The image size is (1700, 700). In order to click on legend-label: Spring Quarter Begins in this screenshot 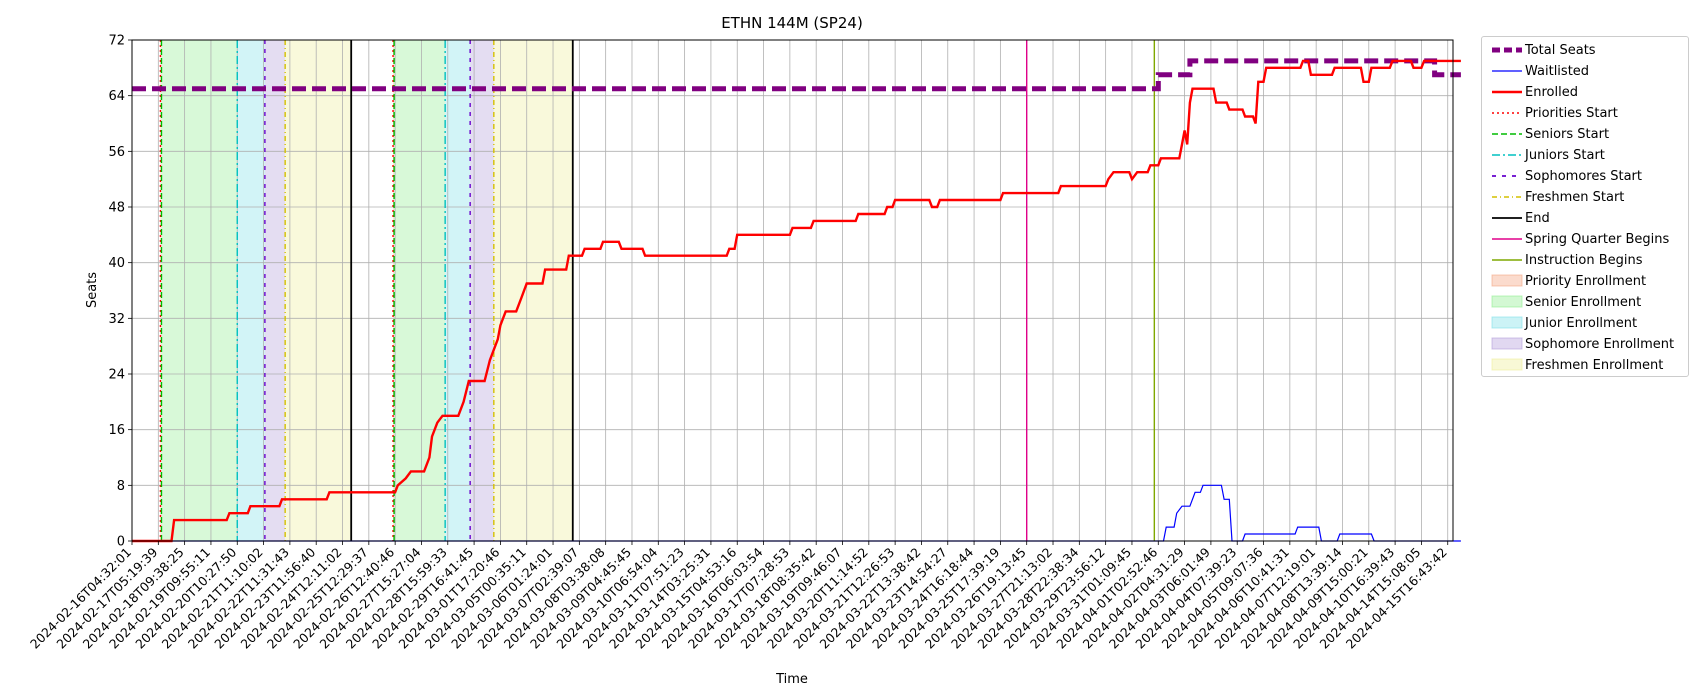, I will do `click(1597, 239)`.